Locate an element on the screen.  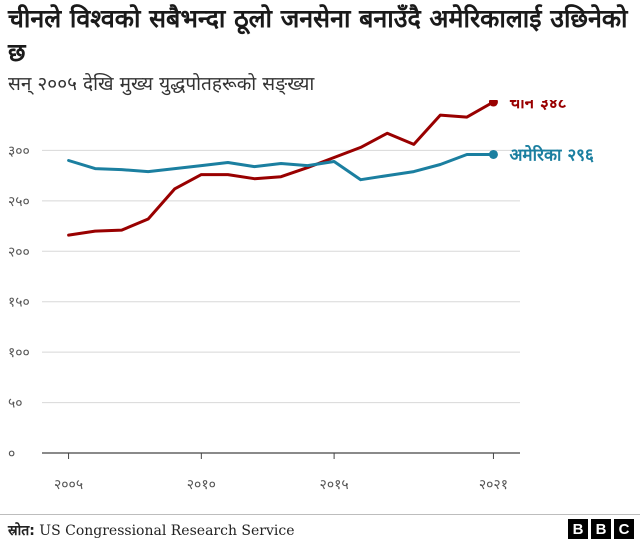
series-line-usa is located at coordinates (281, 167).